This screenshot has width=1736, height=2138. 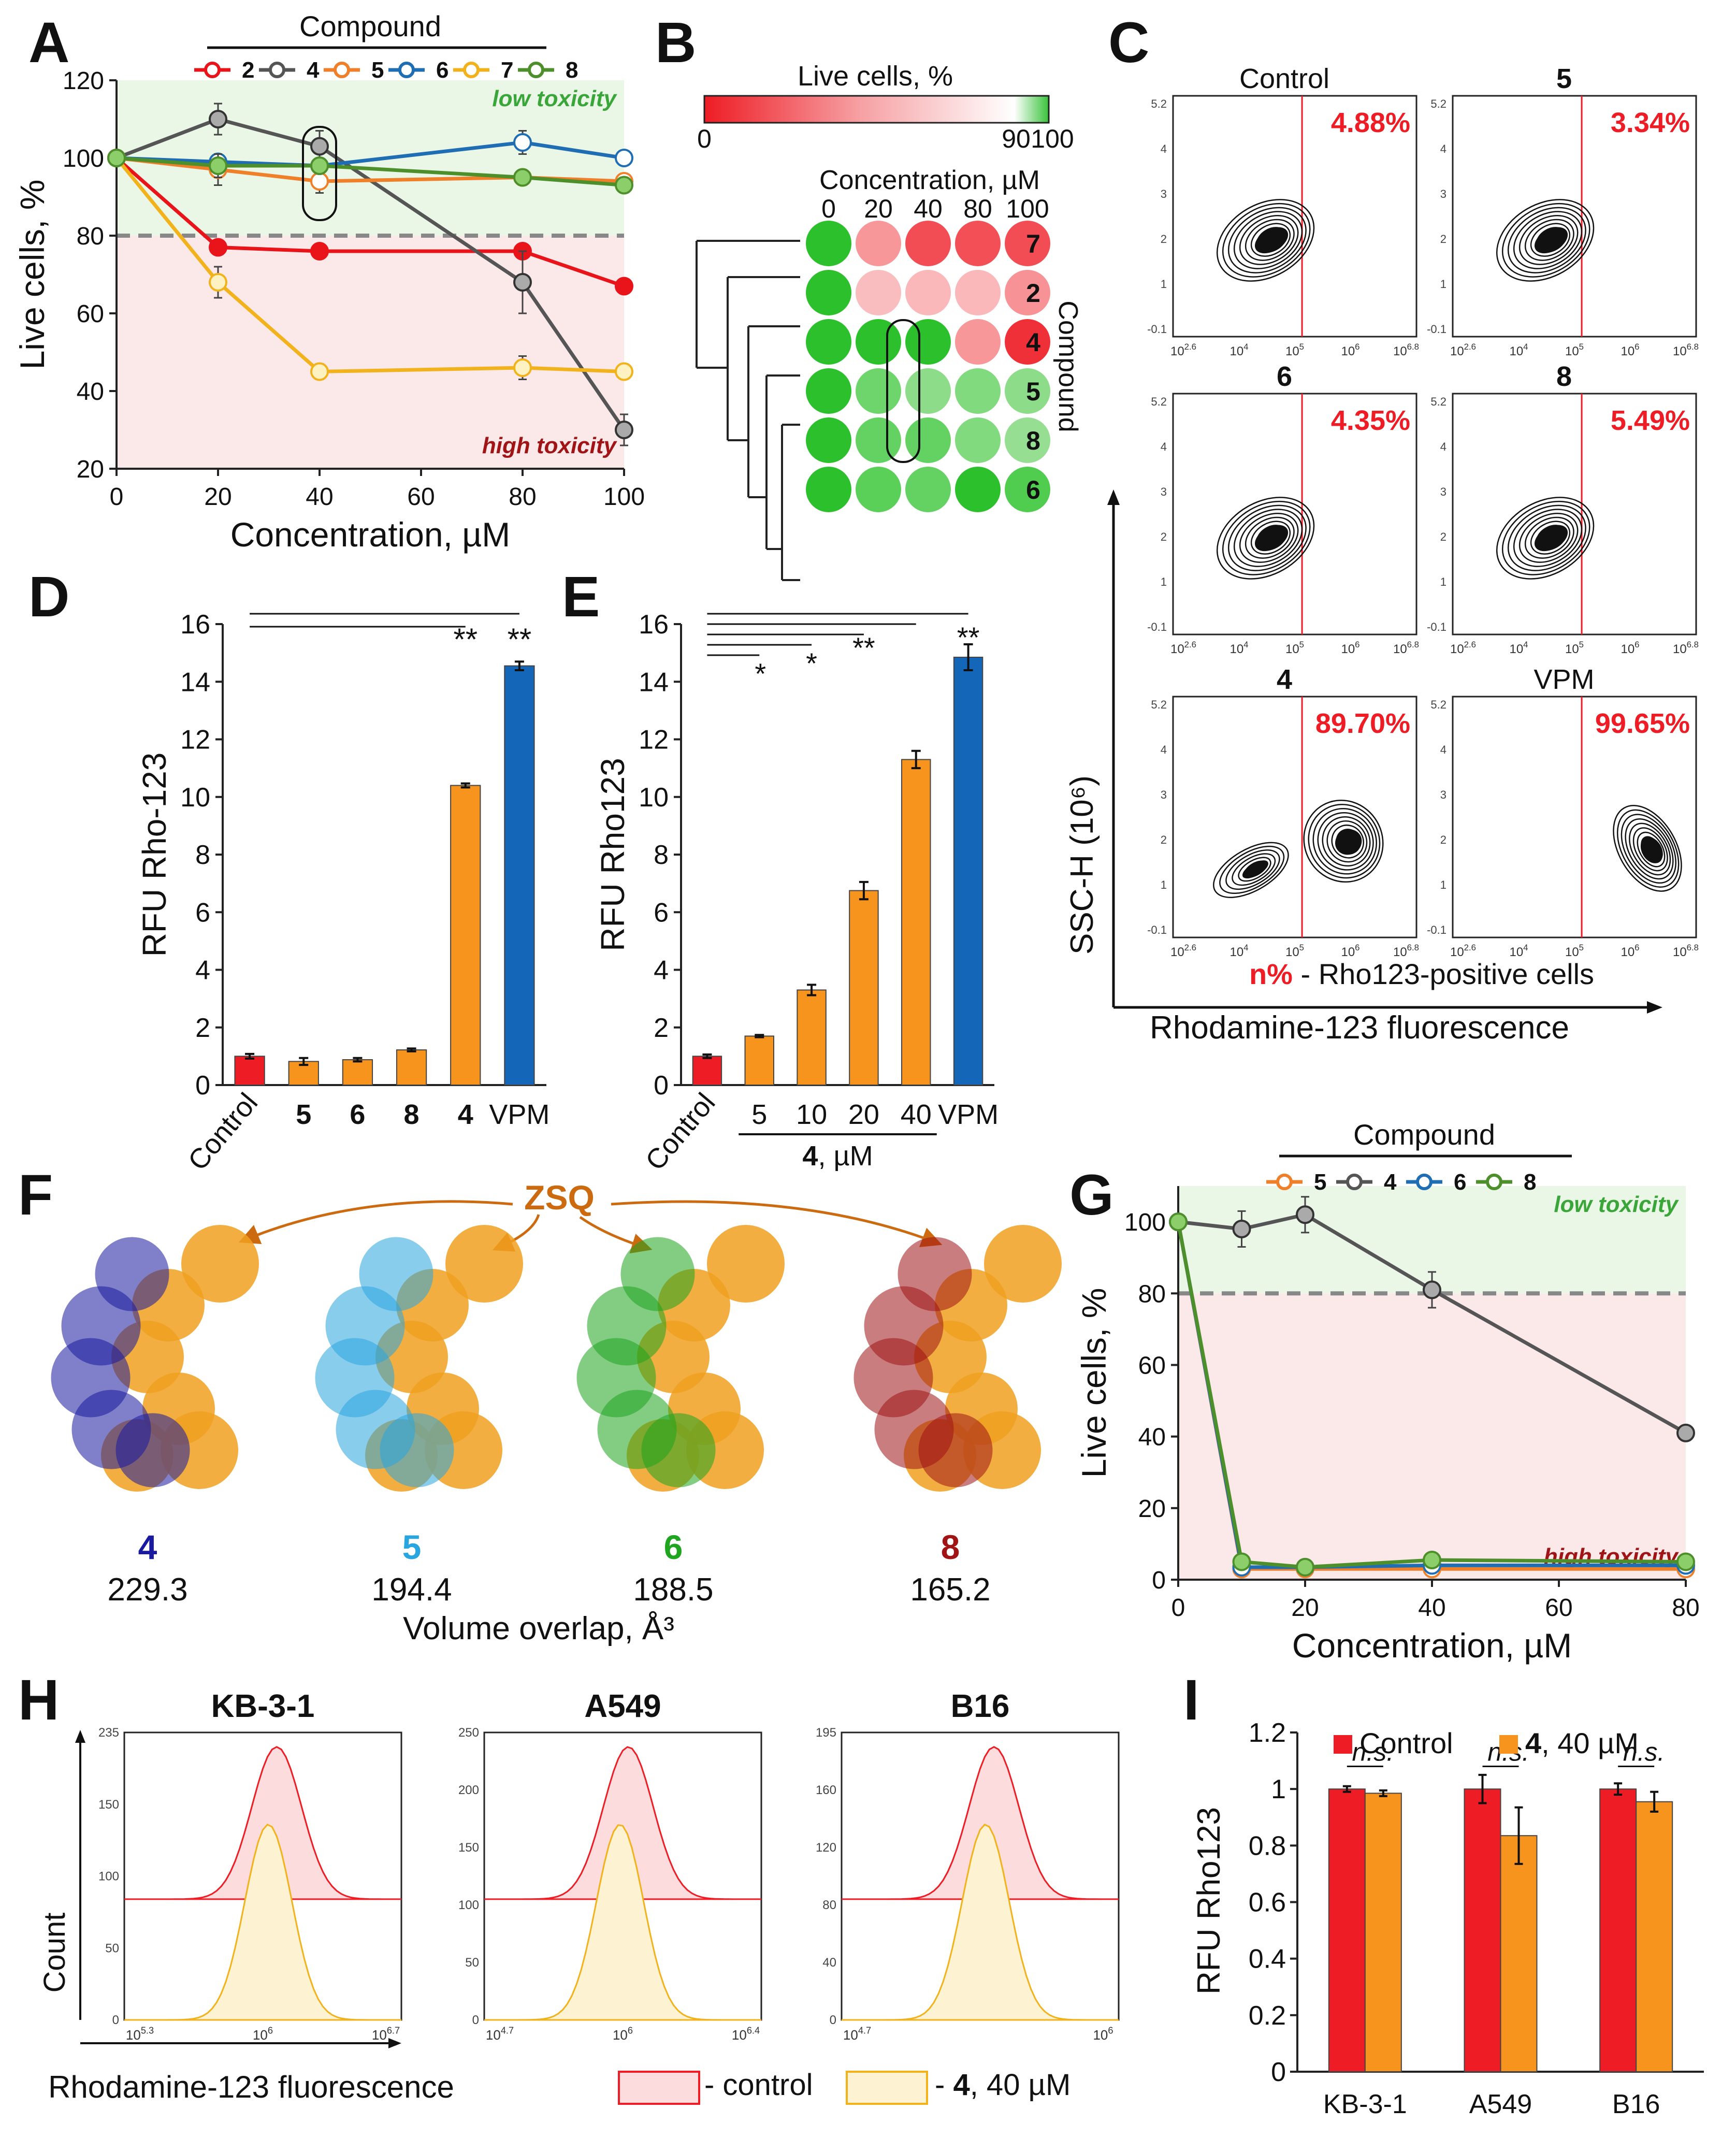 What do you see at coordinates (1191, 1700) in the screenshot?
I see `panel-label-i: I` at bounding box center [1191, 1700].